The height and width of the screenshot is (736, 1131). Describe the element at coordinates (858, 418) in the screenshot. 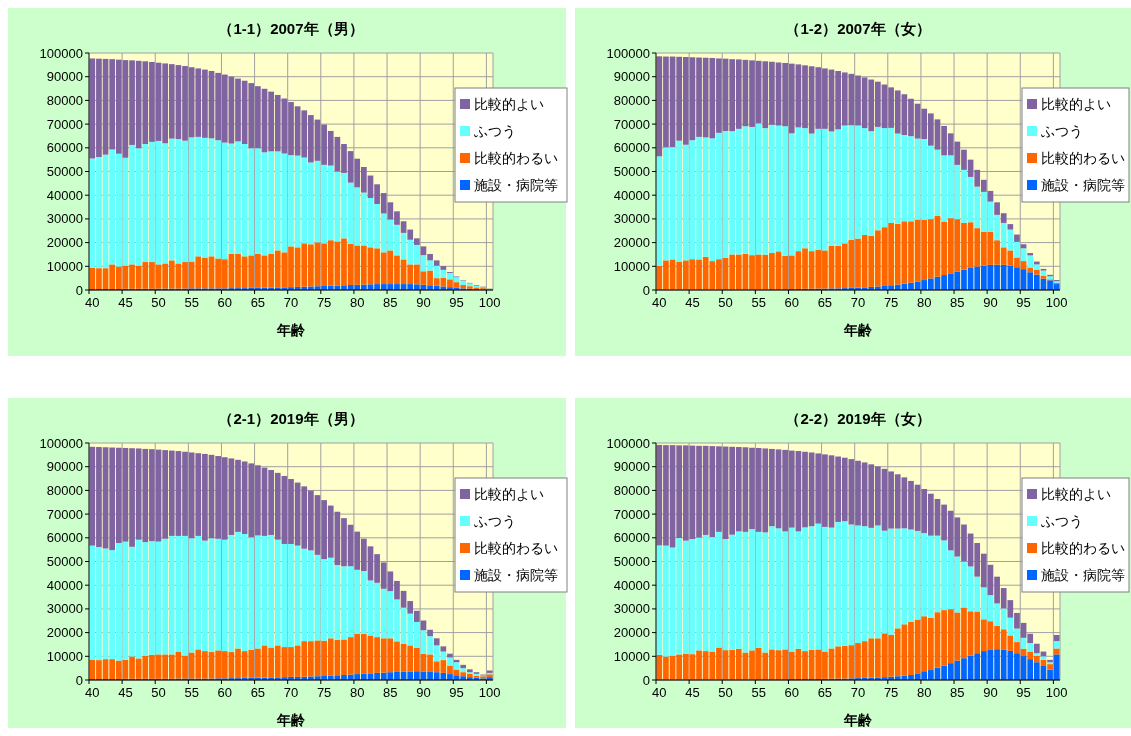

I see `chart-title: （2-2）2019年（女）` at that location.